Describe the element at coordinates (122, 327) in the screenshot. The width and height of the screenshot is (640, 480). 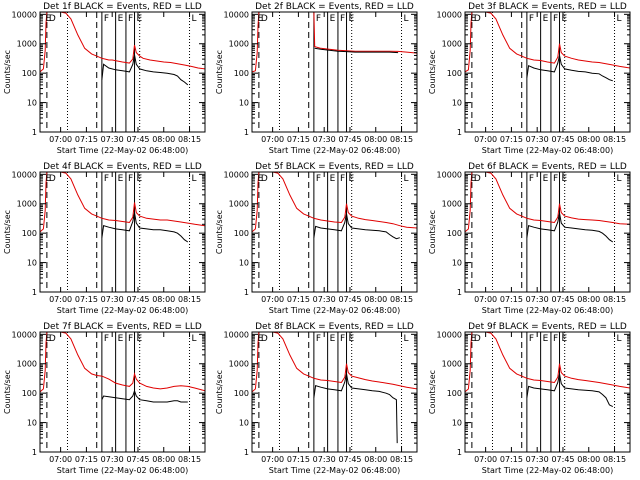
I see `panel-title-det-7: Det 7f BLACK = Events, RED = LLD` at that location.